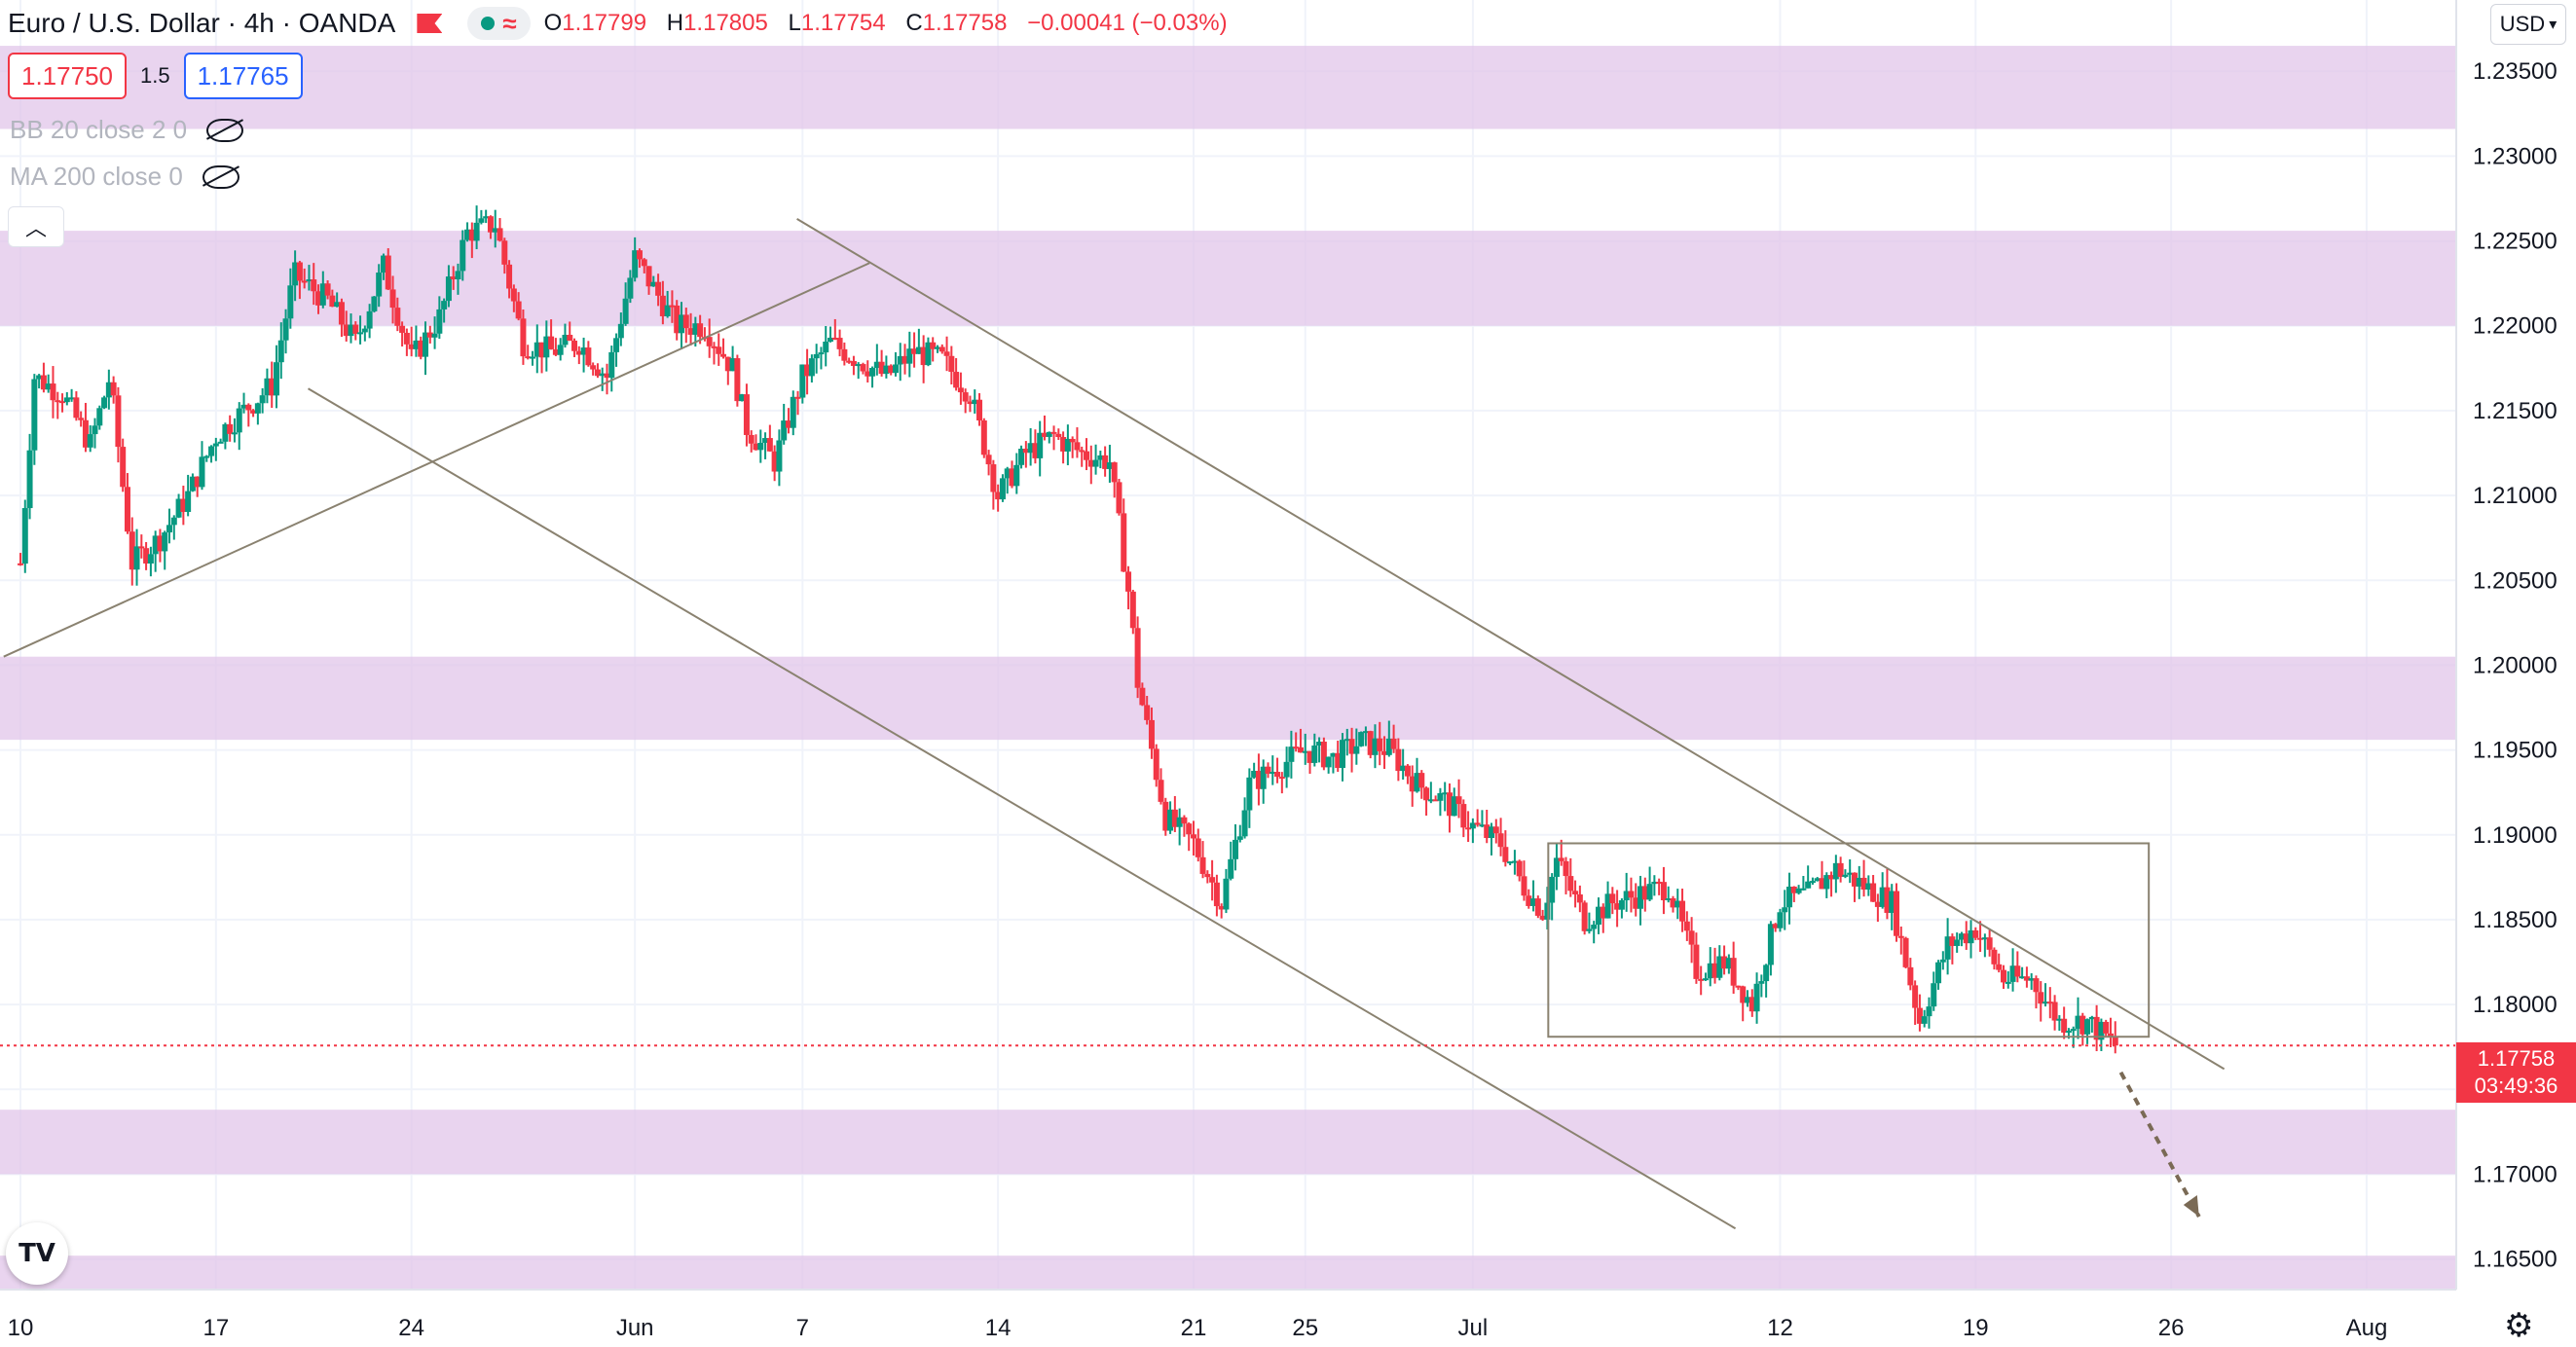 The width and height of the screenshot is (2576, 1347). I want to click on indicator-ma: MA 200 close 0, so click(124, 177).